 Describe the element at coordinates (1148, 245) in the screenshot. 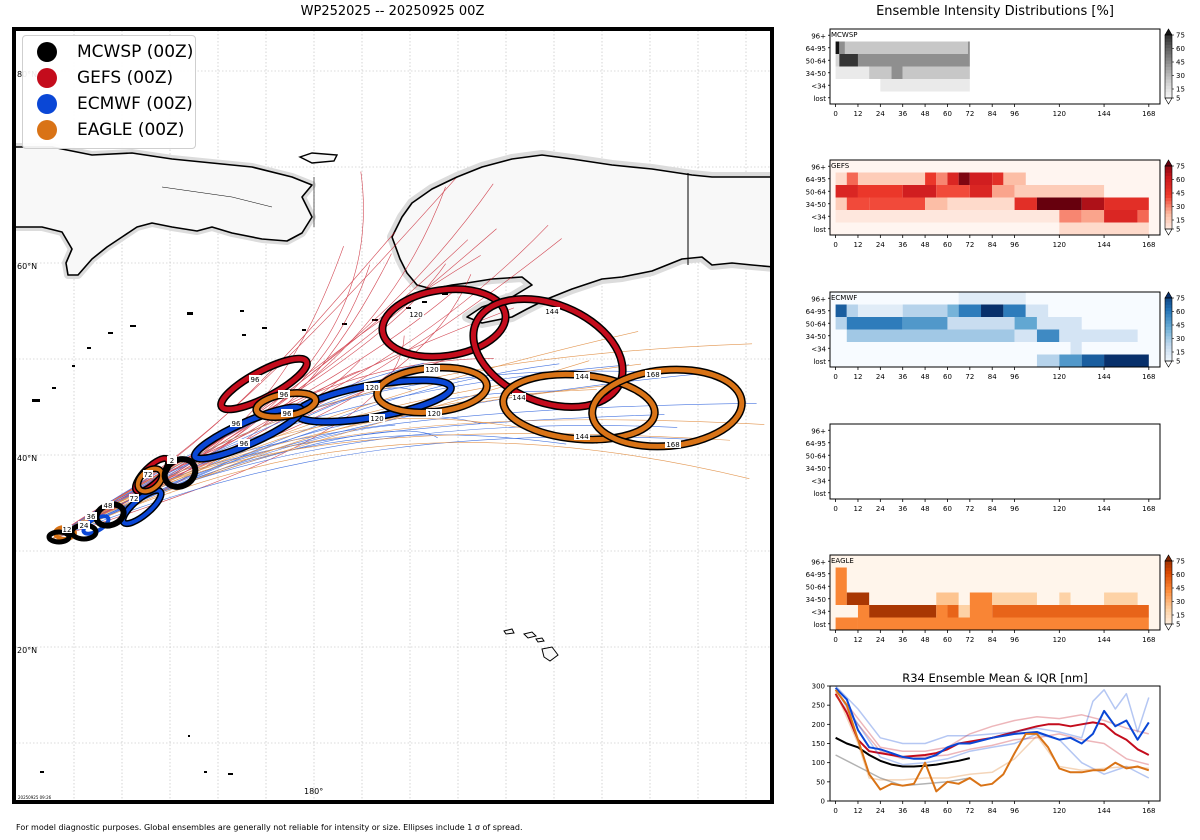

I see `x-tick-label: 168` at that location.